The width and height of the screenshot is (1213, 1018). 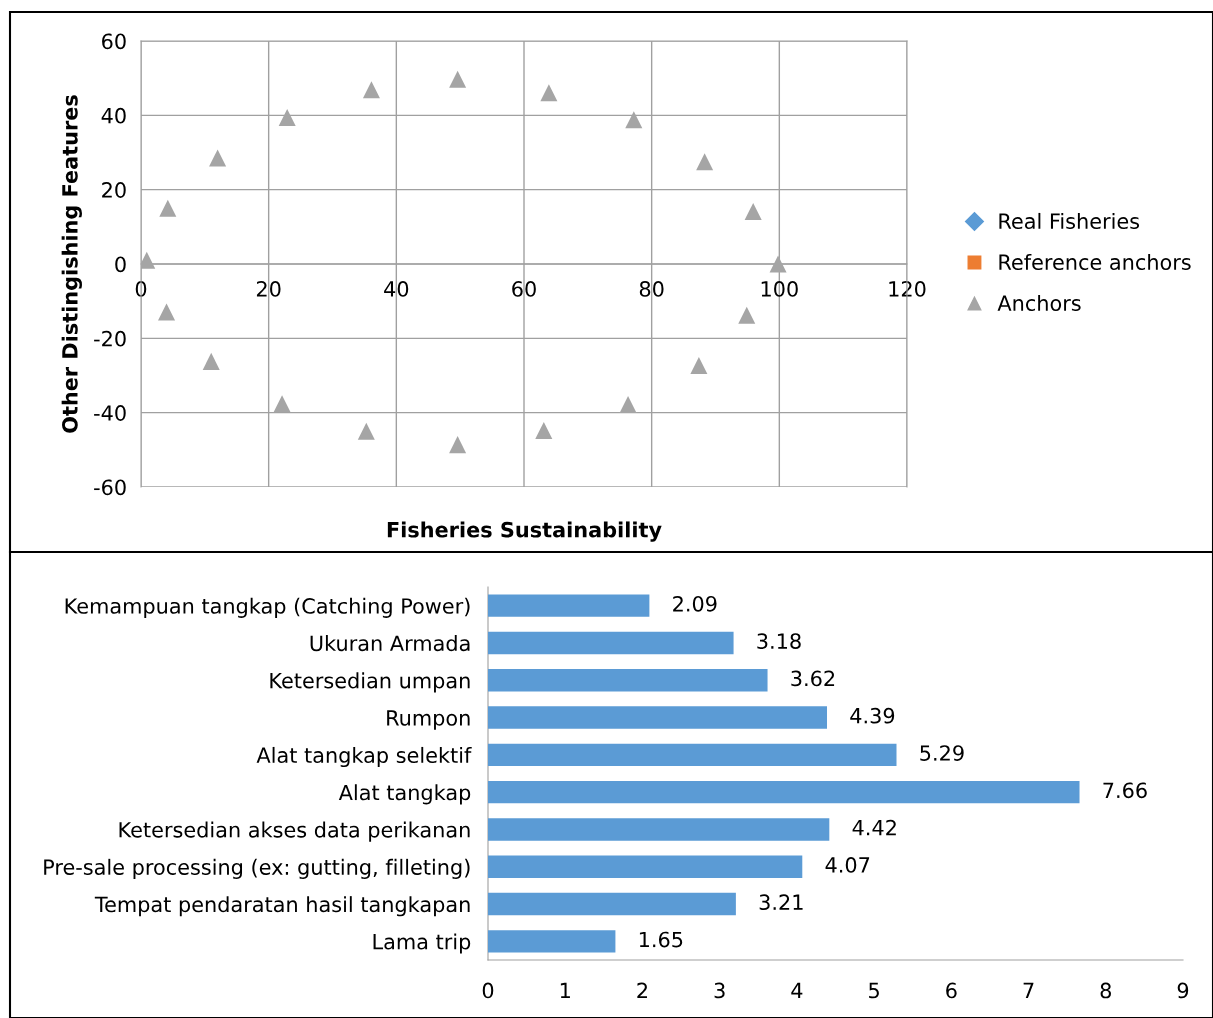 I want to click on data-label: 3.18, so click(x=779, y=641).